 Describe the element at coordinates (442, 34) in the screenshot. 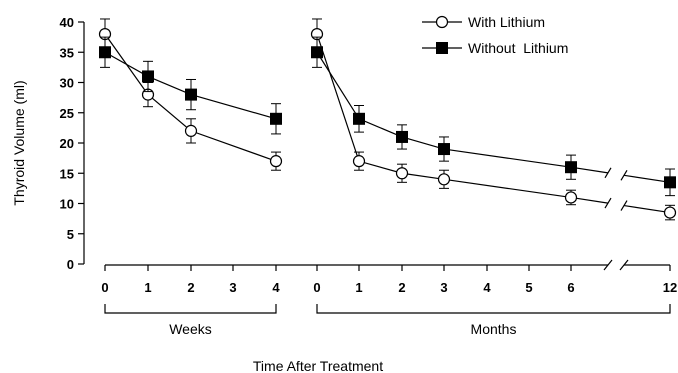

I see `legend` at that location.